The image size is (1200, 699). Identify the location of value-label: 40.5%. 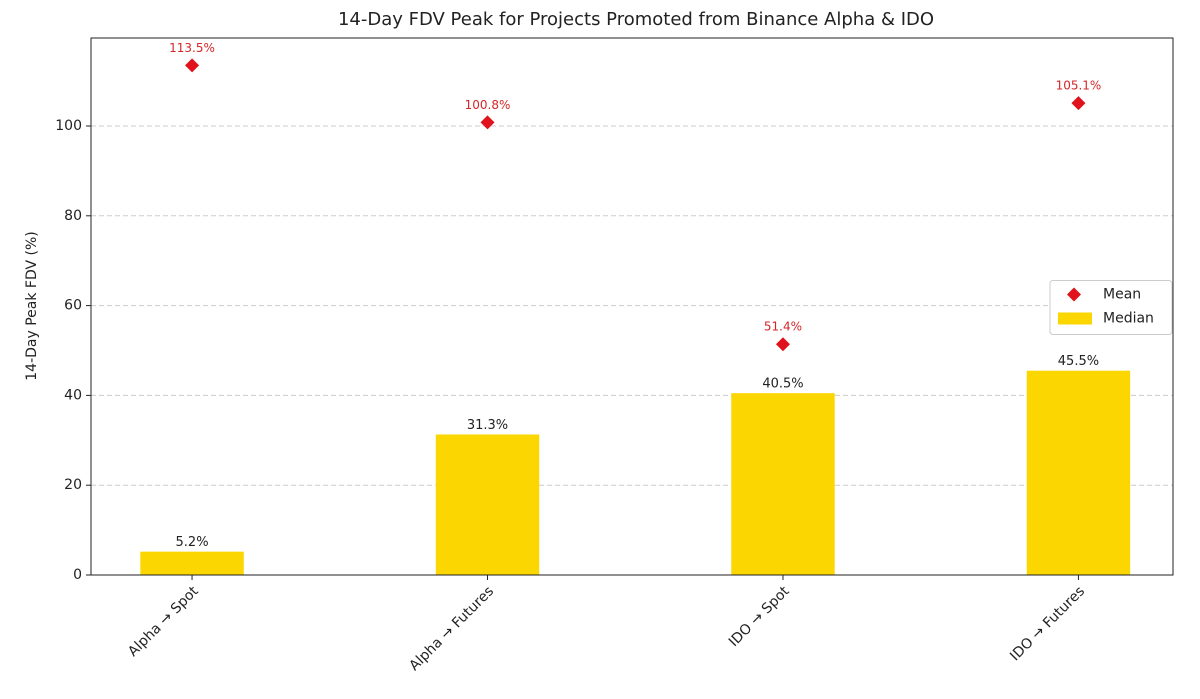
(782, 384).